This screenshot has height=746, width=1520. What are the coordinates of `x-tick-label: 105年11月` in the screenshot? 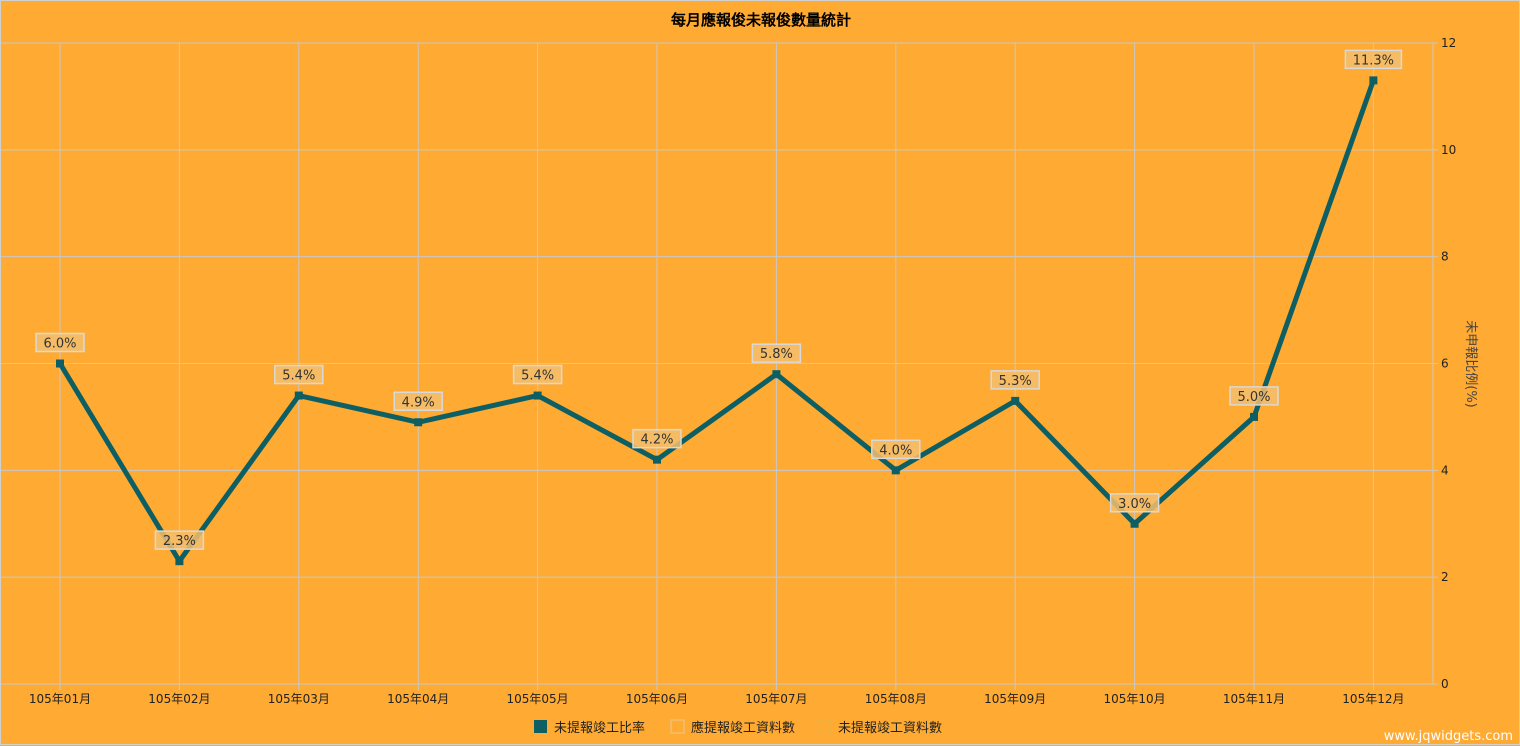 It's located at (1254, 699).